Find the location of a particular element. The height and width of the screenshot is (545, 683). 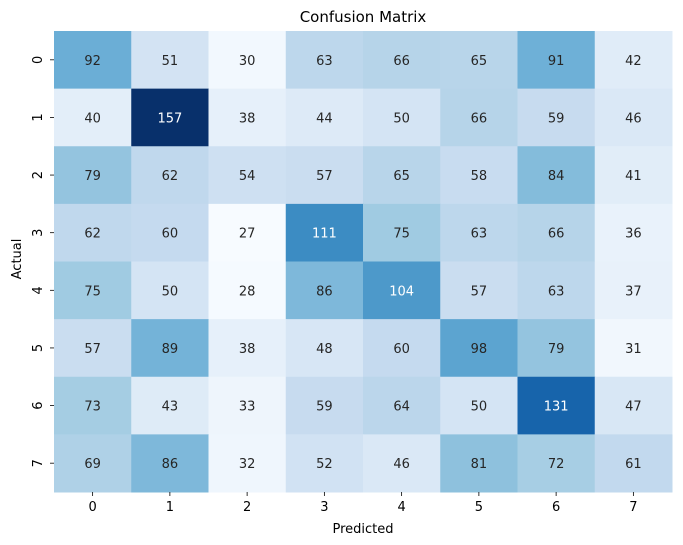

heatmap-cell-value: 59 is located at coordinates (324, 407).